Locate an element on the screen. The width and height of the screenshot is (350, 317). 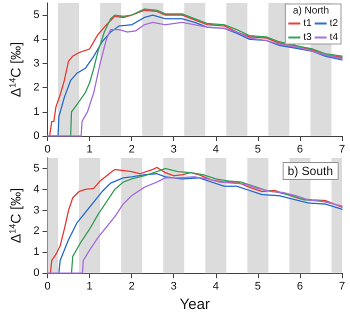
legend-title: a) North is located at coordinates (310, 11).